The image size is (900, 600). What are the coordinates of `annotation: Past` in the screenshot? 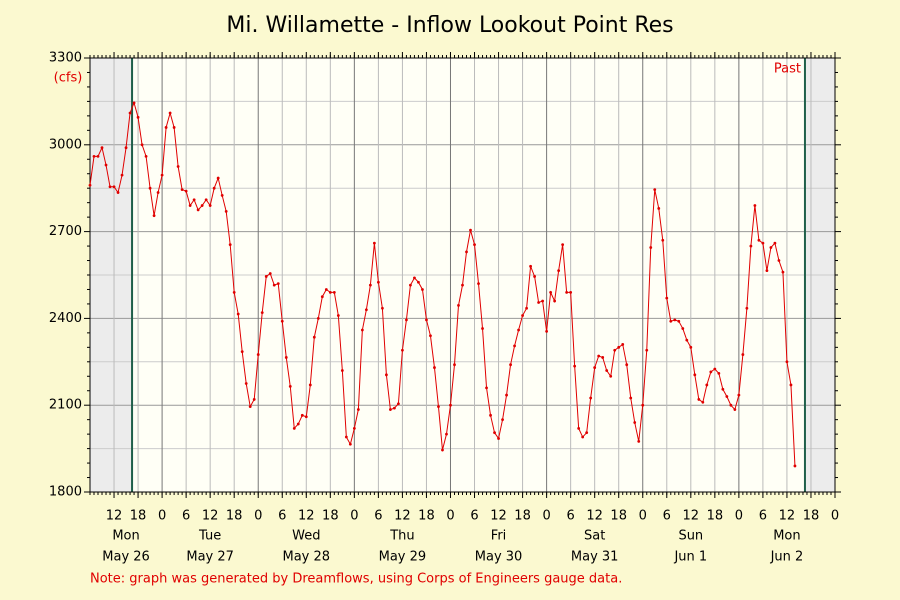 It's located at (787, 69).